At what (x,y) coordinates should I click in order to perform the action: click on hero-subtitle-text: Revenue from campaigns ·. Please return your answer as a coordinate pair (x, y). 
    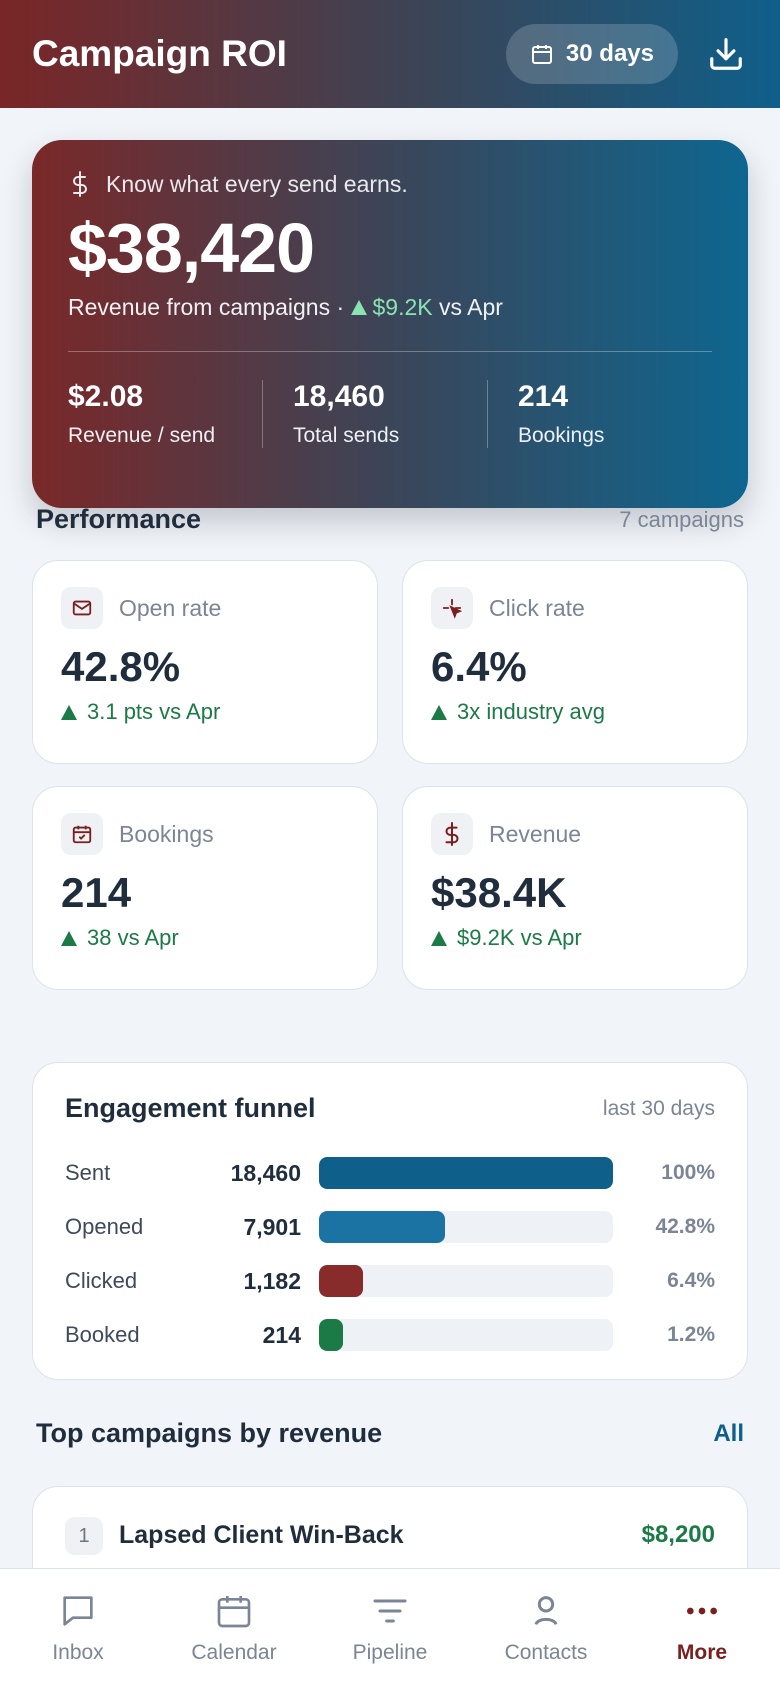
    Looking at the image, I should click on (206, 307).